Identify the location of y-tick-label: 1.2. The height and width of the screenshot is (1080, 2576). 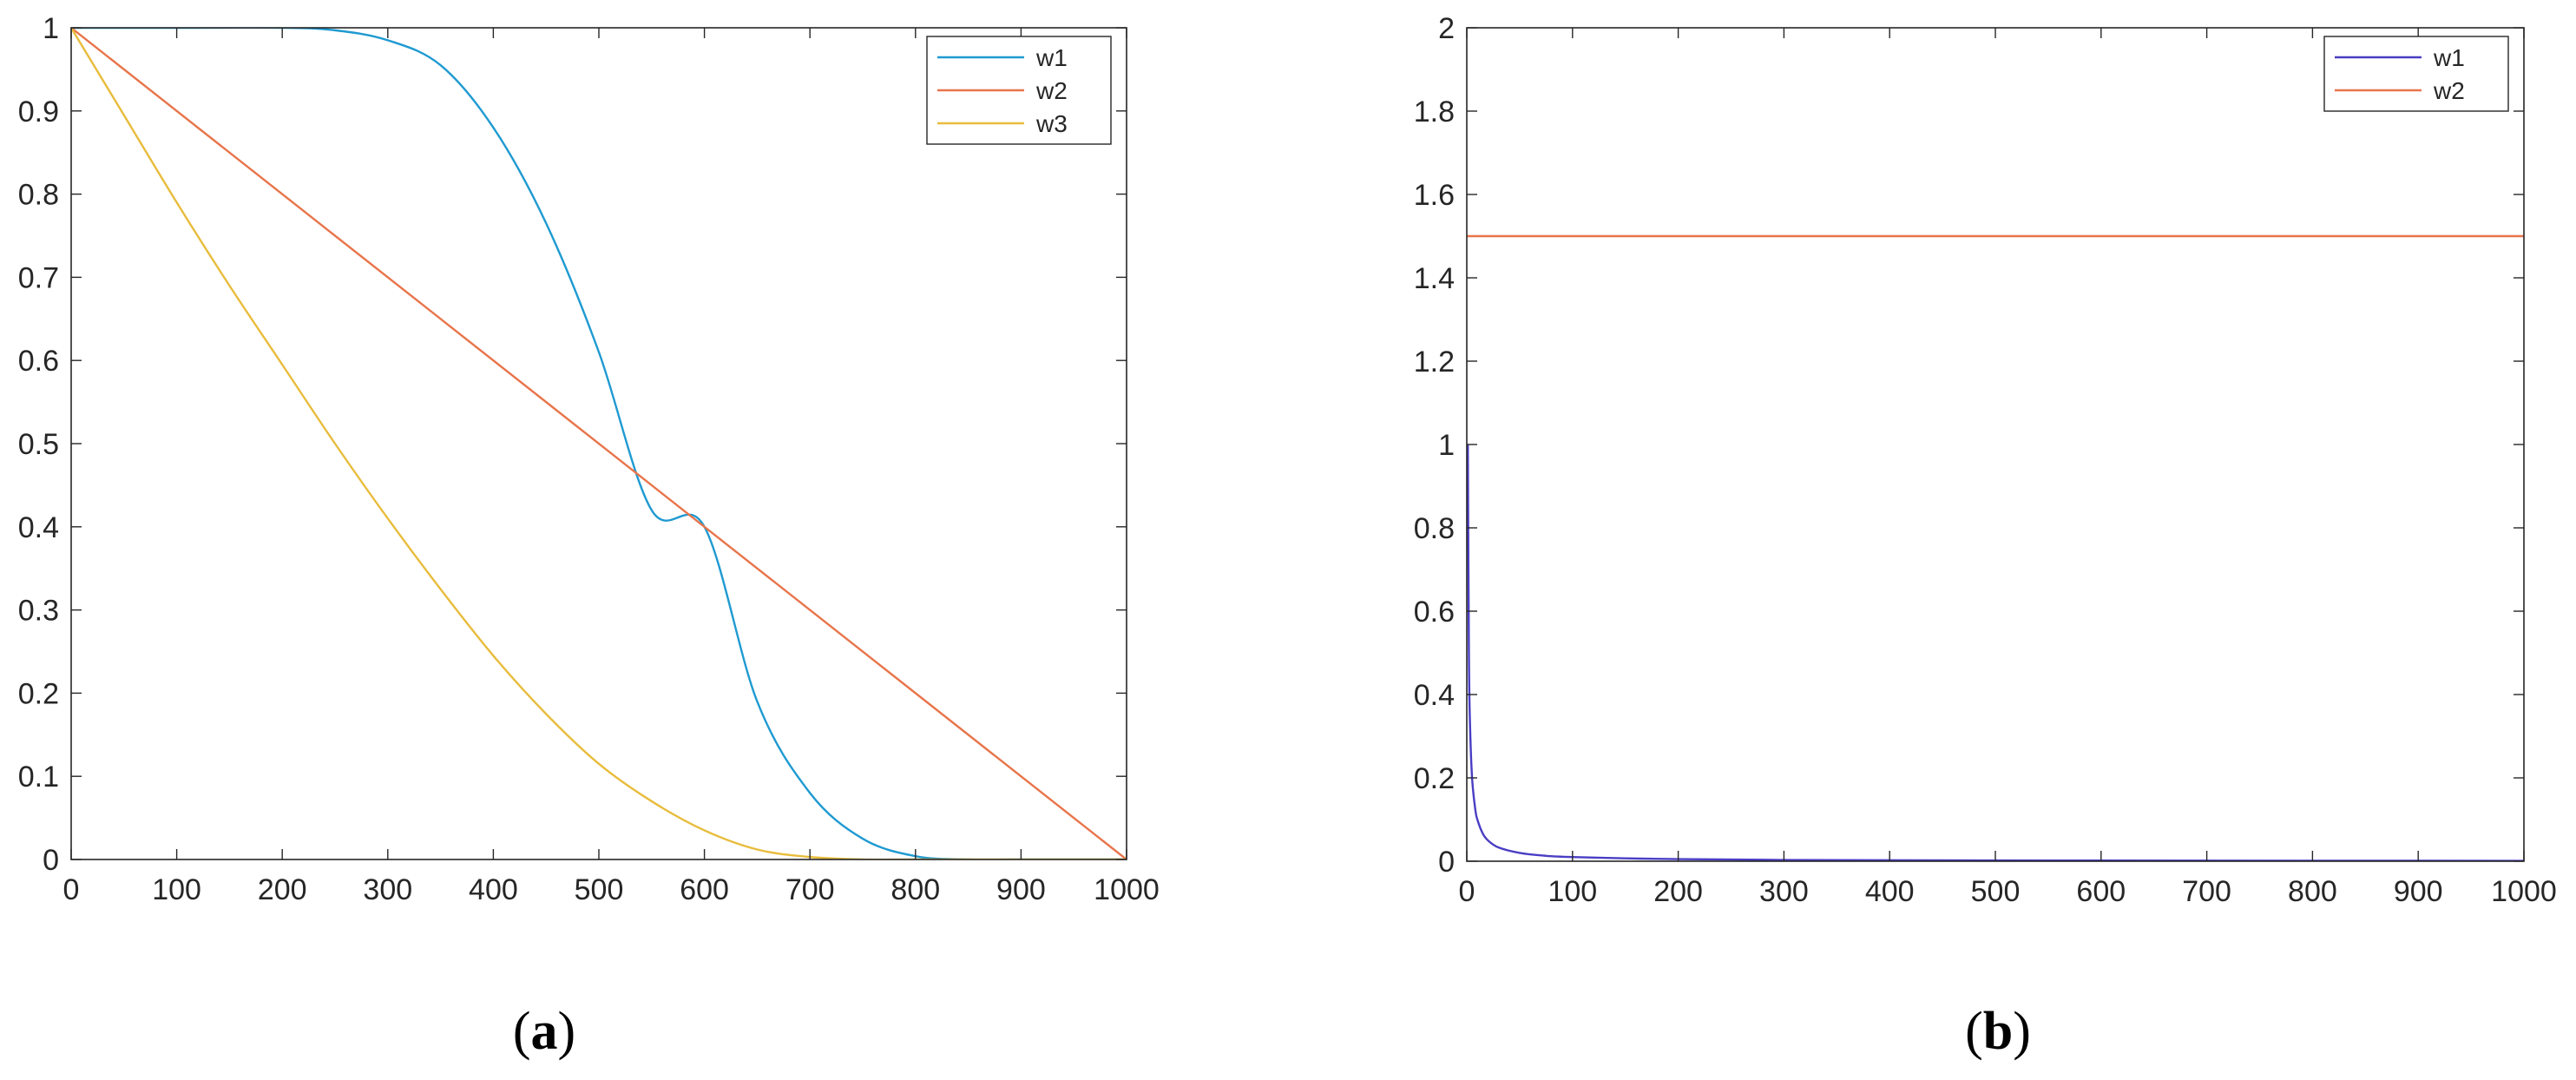
(1434, 362).